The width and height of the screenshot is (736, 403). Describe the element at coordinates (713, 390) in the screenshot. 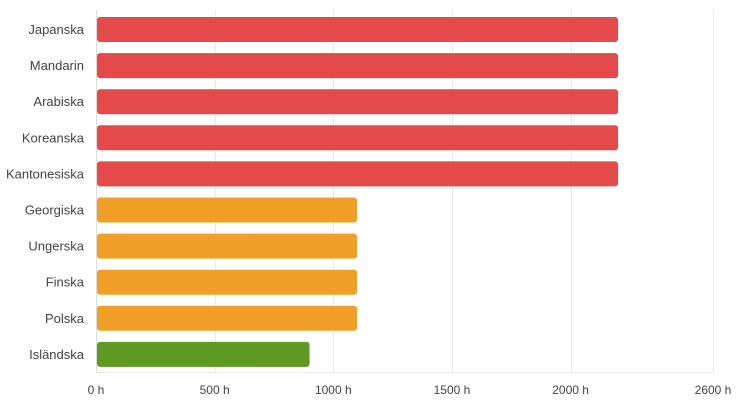

I see `x-tick-label-5: 2600 h` at that location.